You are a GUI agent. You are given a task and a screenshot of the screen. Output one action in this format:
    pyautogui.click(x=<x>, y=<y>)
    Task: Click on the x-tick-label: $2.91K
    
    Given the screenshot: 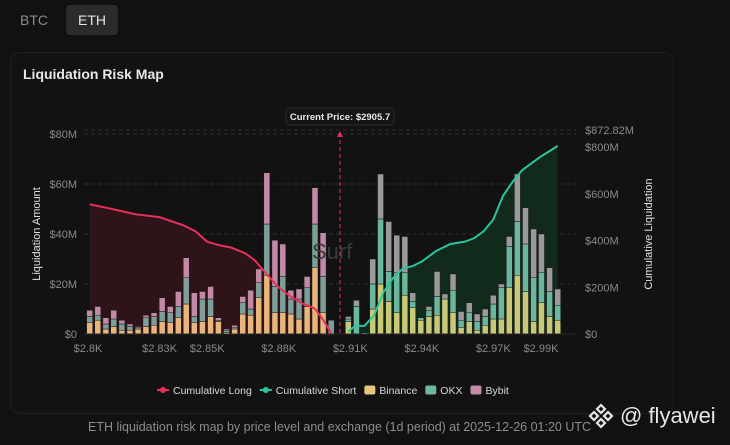 What is the action you would take?
    pyautogui.click(x=351, y=349)
    